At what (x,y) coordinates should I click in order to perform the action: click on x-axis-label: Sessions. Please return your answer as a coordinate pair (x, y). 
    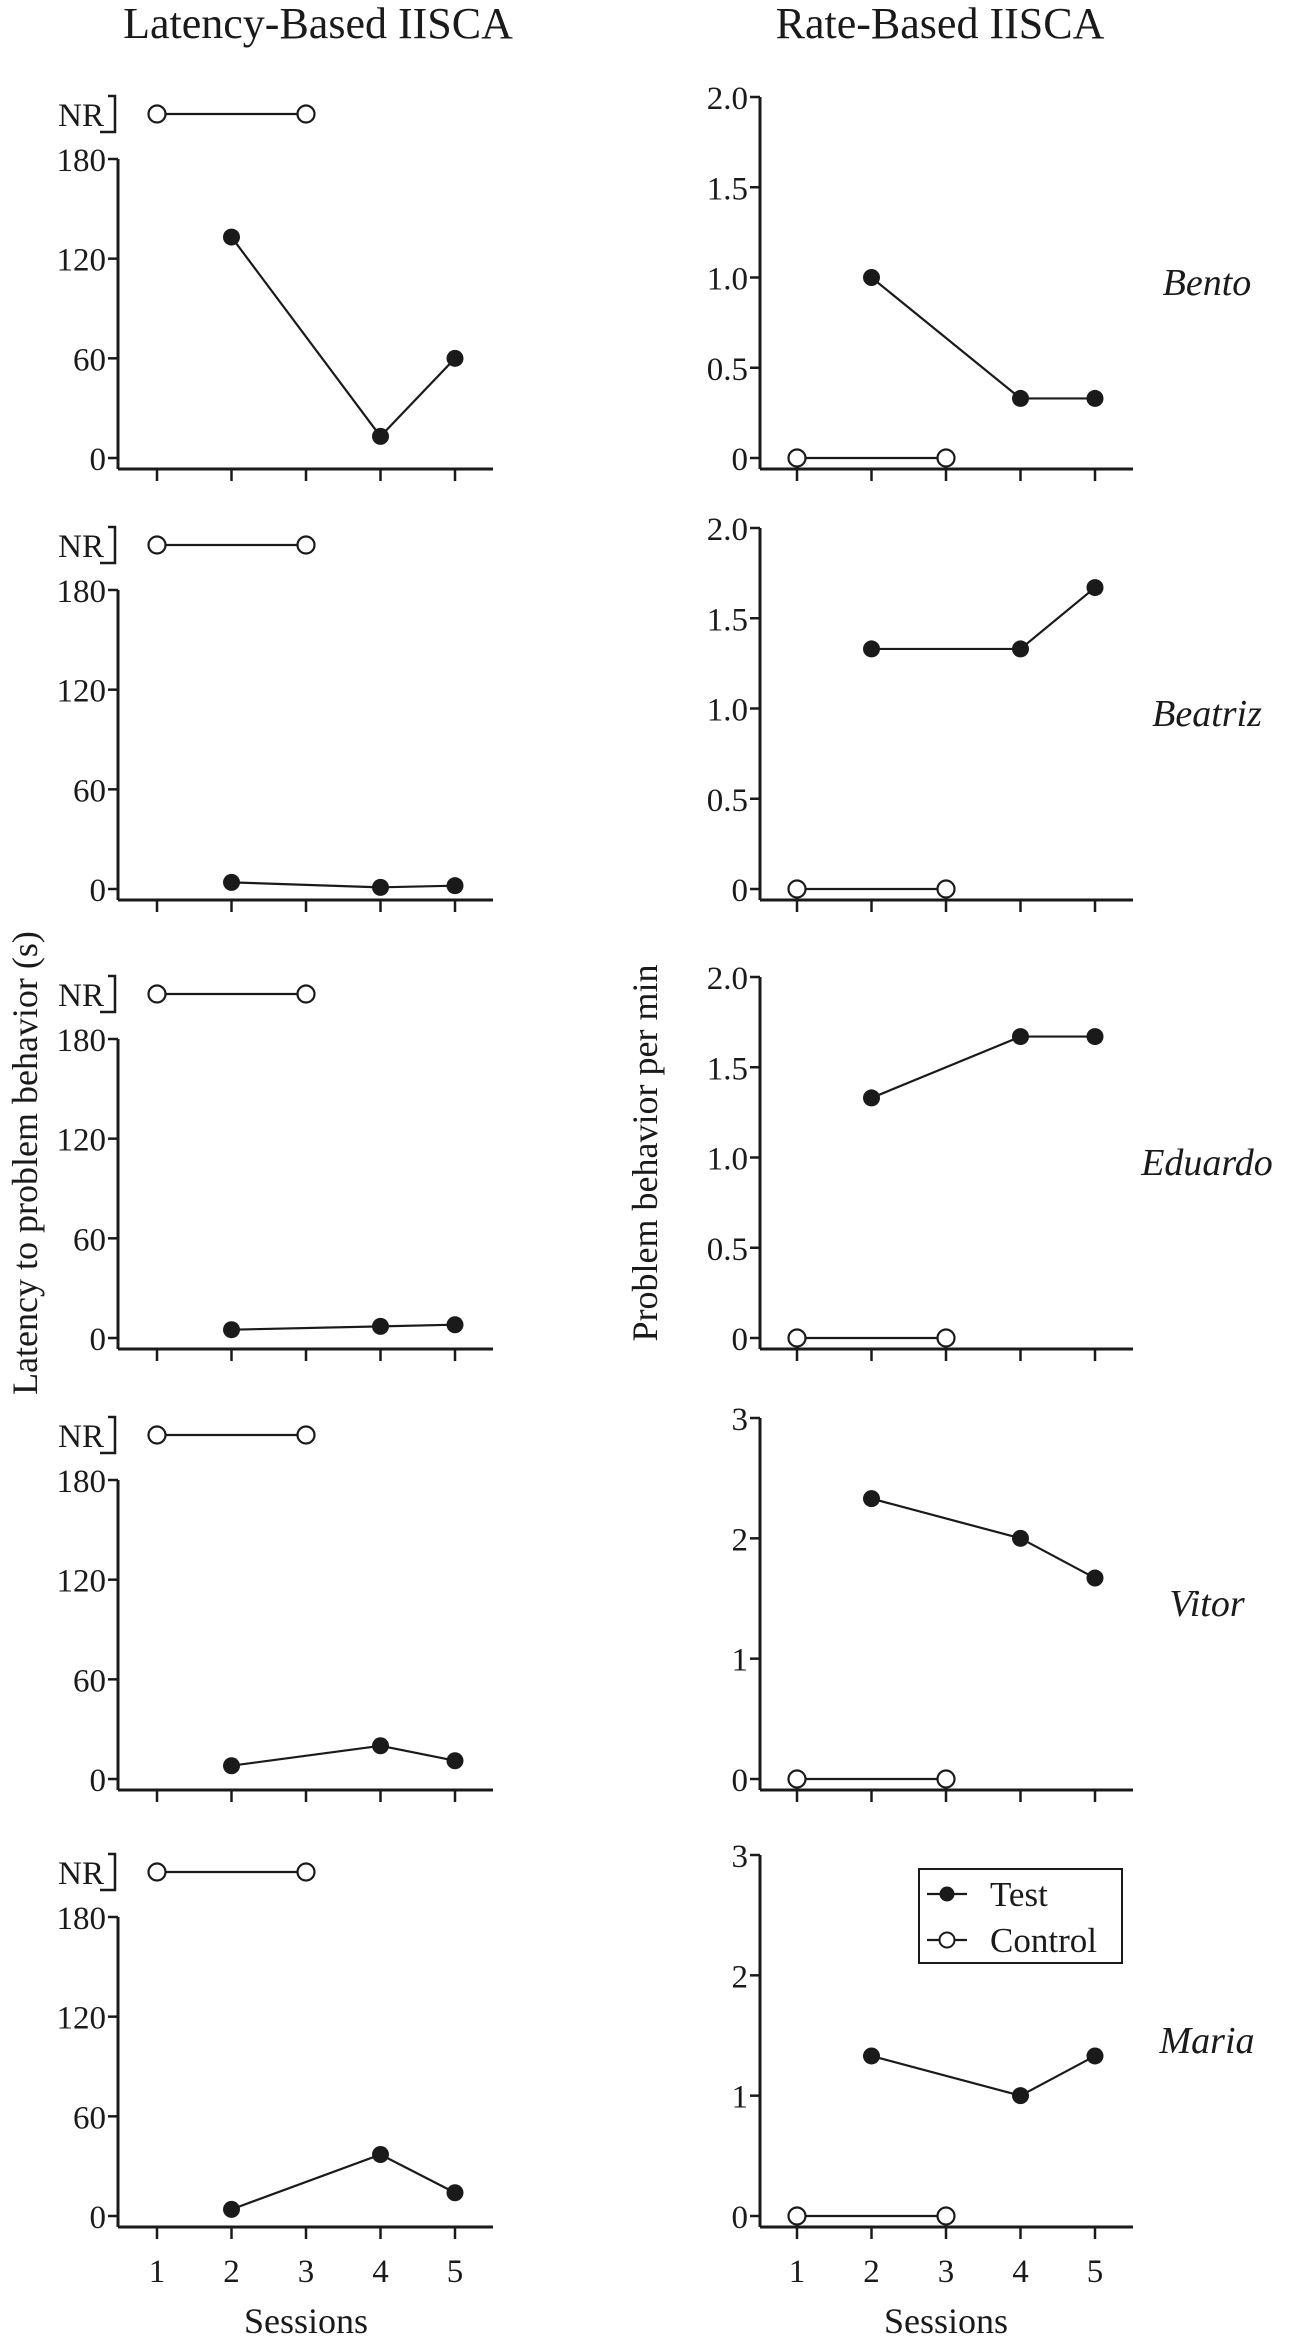
    Looking at the image, I should click on (306, 2321).